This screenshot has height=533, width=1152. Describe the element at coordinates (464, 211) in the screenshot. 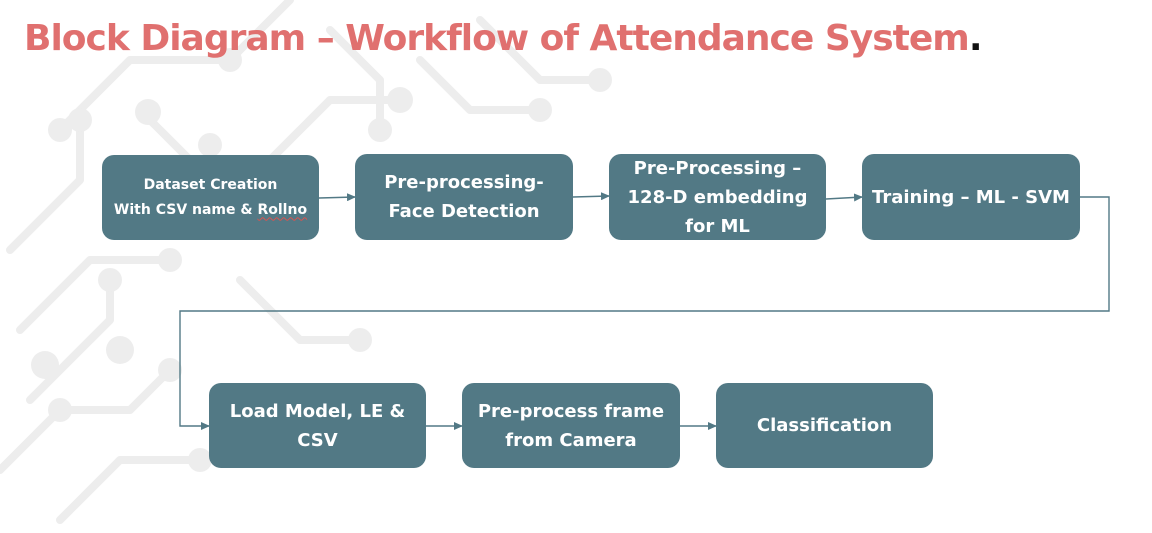

I see `node-face-detection-line2: Face Detection` at that location.